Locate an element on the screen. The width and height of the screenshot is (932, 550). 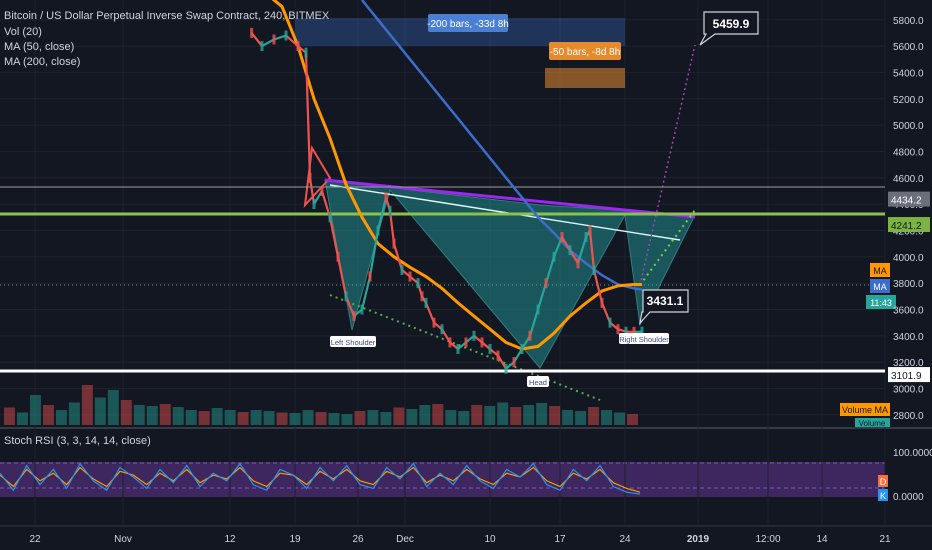
time-tick-label: Nov is located at coordinates (123, 539).